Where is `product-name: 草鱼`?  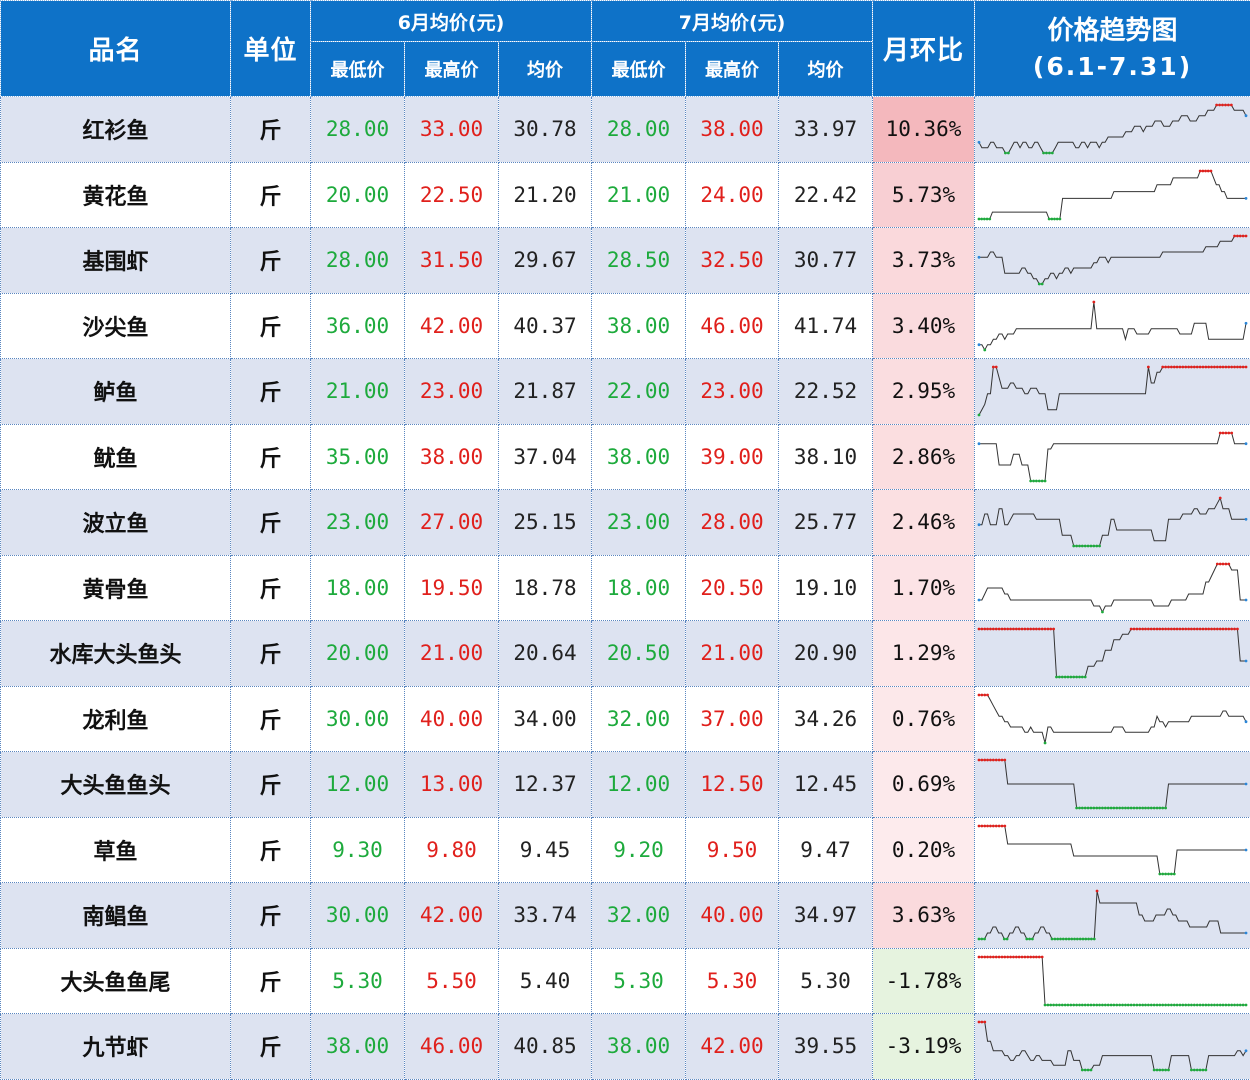 product-name: 草鱼 is located at coordinates (115, 849).